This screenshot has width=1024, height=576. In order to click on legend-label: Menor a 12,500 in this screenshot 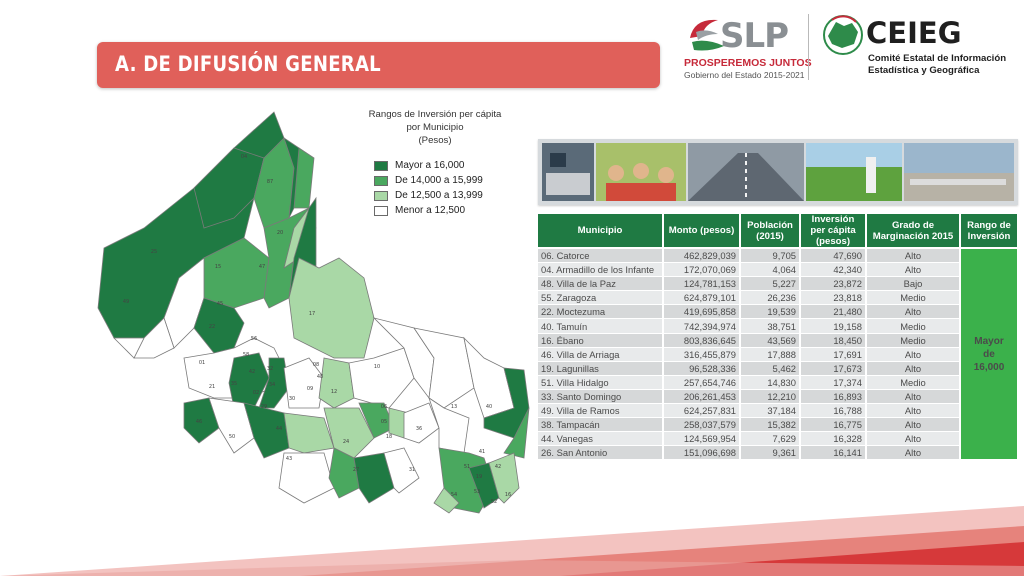, I will do `click(430, 210)`.